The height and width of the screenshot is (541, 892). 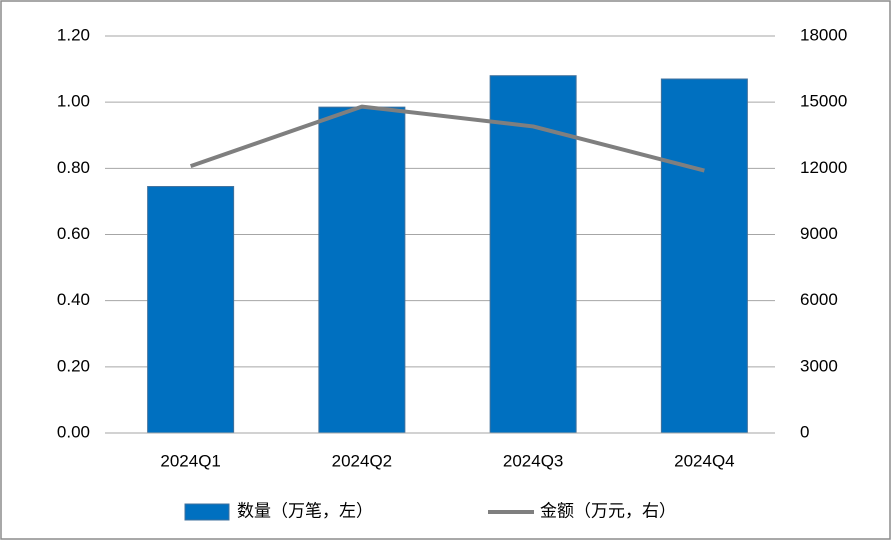 I want to click on x-tick-label: 2024Q4, so click(x=704, y=460).